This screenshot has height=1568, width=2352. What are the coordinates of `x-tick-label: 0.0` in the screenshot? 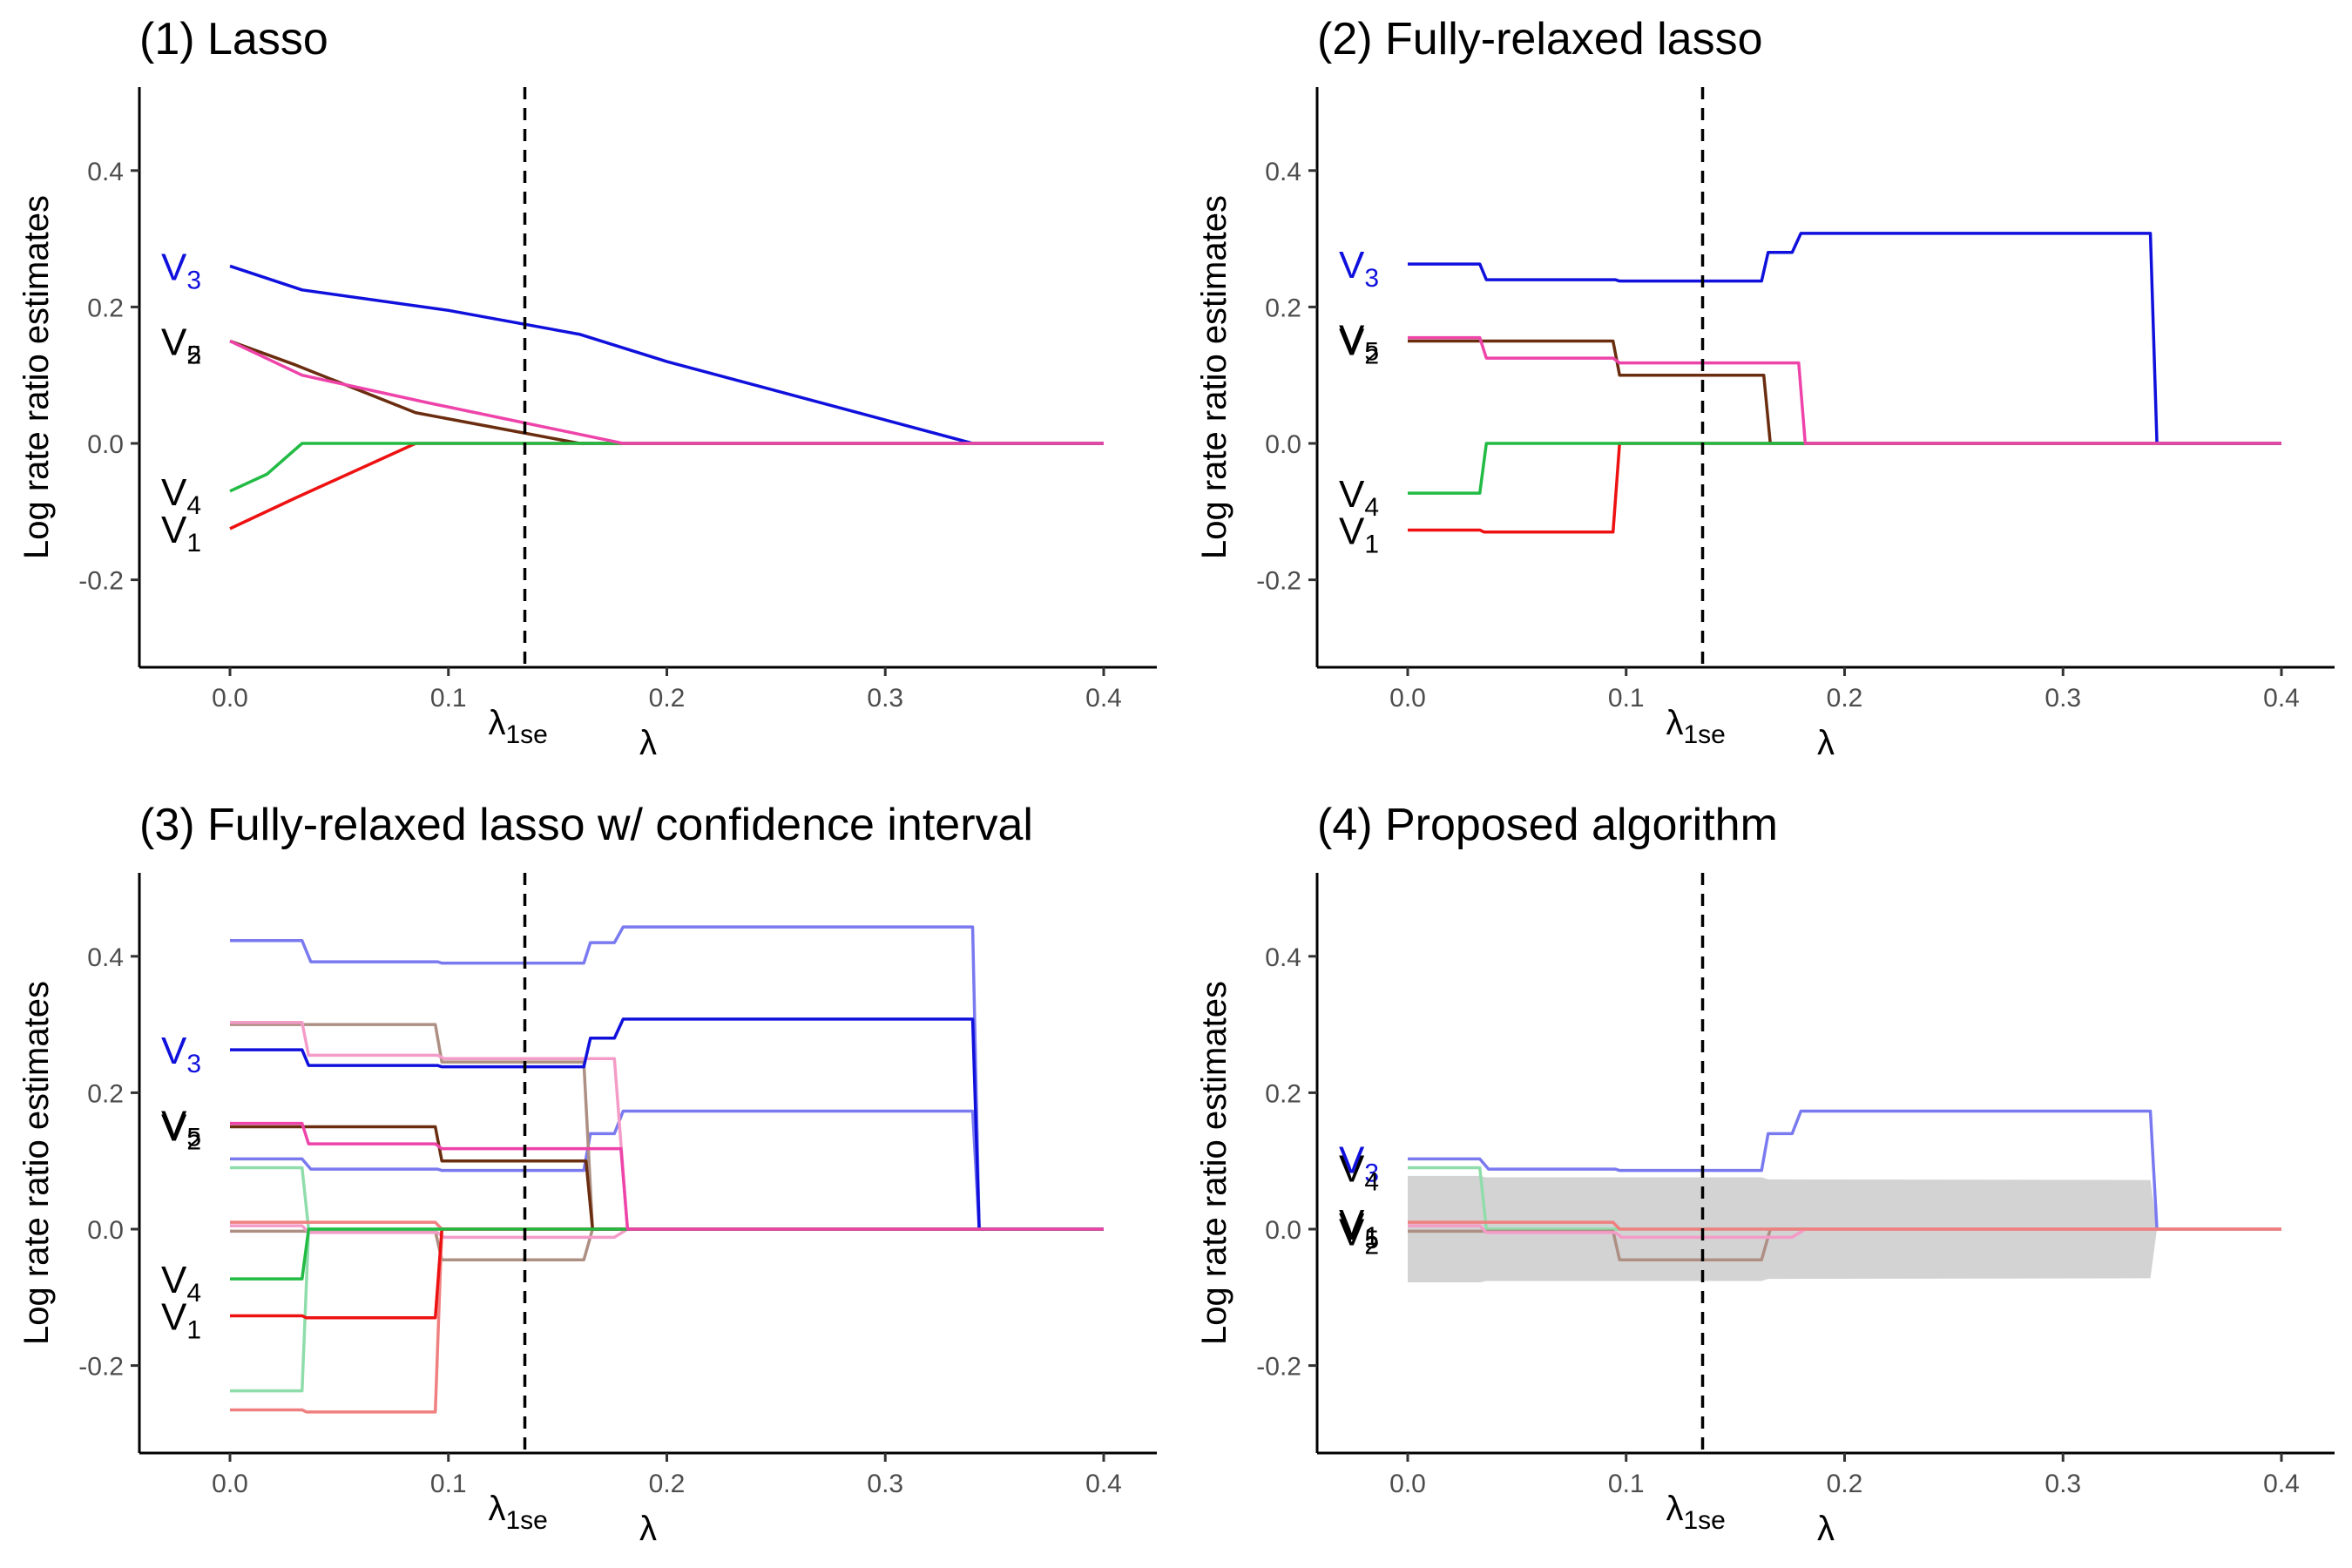 It's located at (230, 1484).